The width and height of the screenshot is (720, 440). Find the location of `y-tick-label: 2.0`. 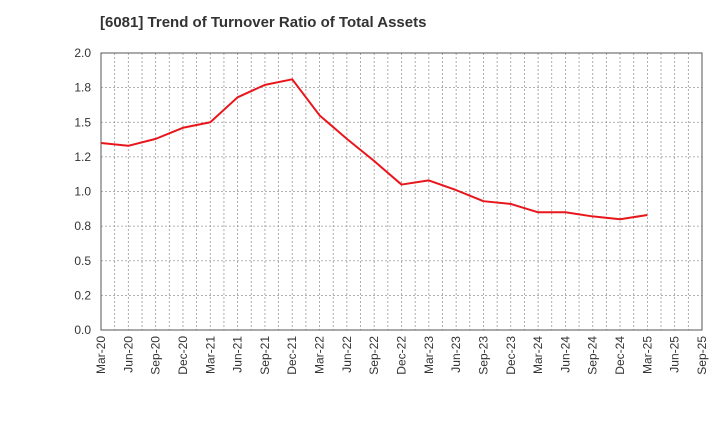

y-tick-label: 2.0 is located at coordinates (82, 53).